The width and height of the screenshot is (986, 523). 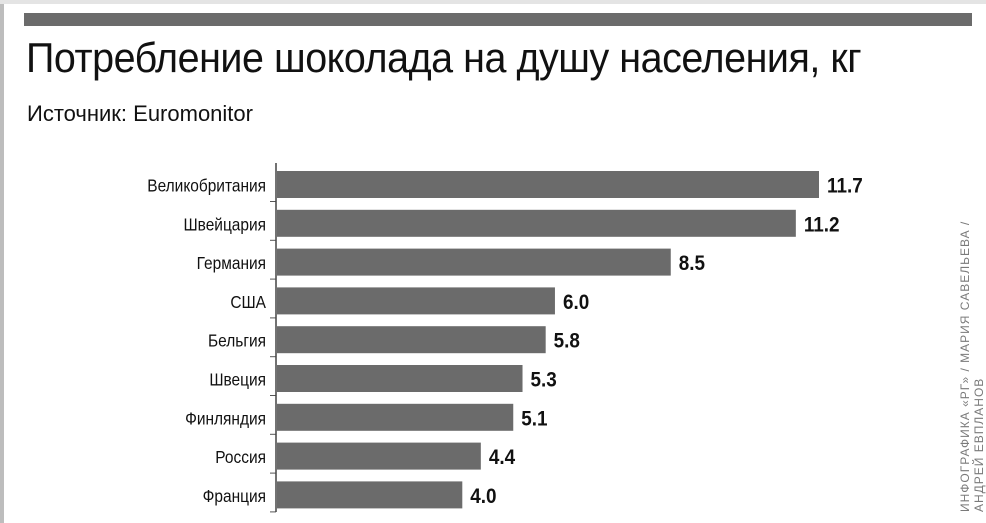 I want to click on value-label: 11.2, so click(x=822, y=224).